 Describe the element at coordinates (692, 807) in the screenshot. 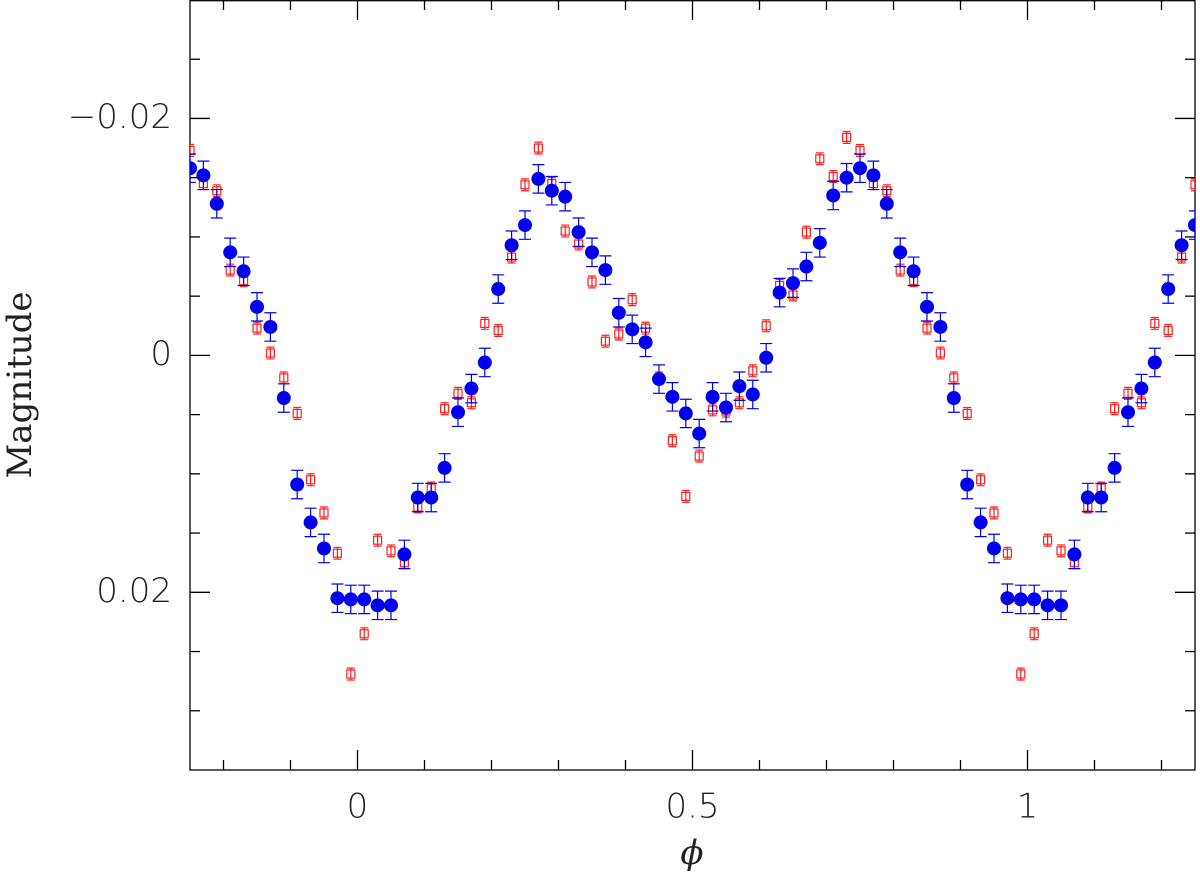

I see `x-tick-label: 0.5` at that location.